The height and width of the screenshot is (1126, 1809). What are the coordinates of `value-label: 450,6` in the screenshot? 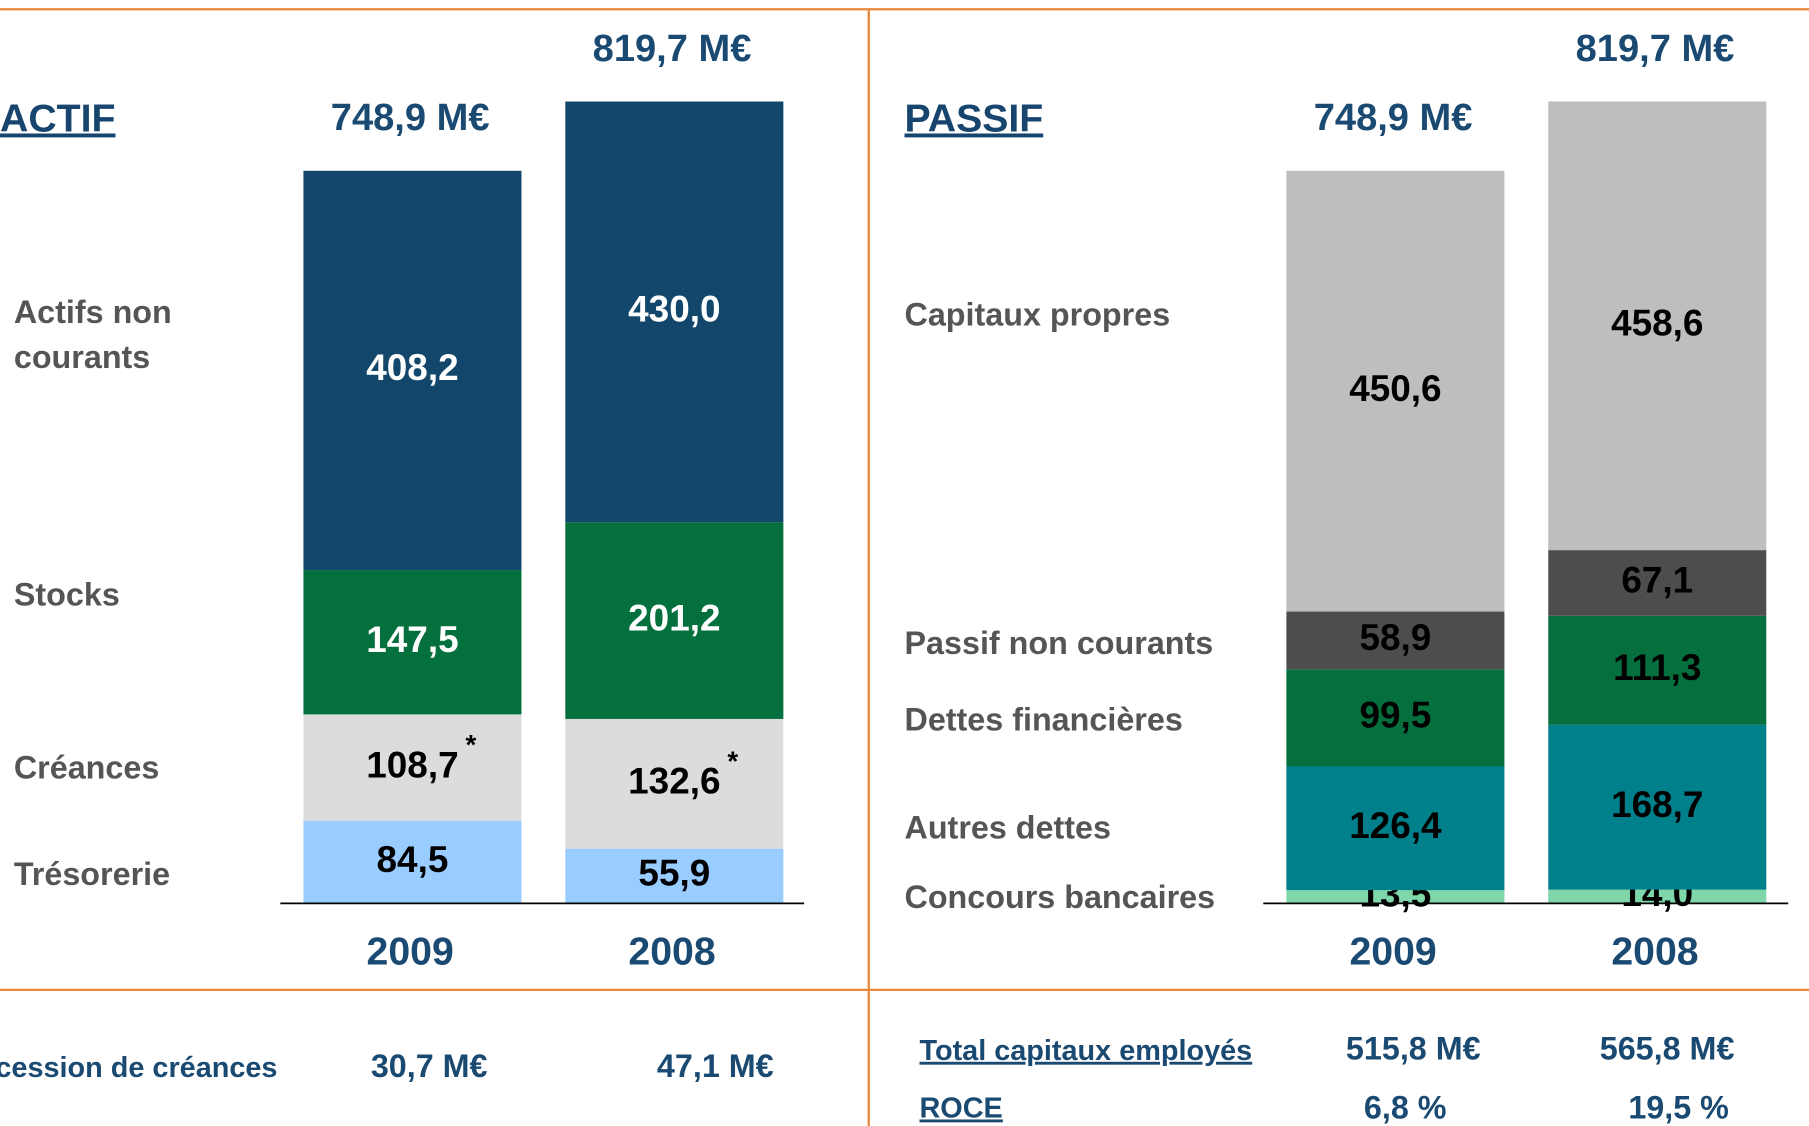 It's located at (1395, 388).